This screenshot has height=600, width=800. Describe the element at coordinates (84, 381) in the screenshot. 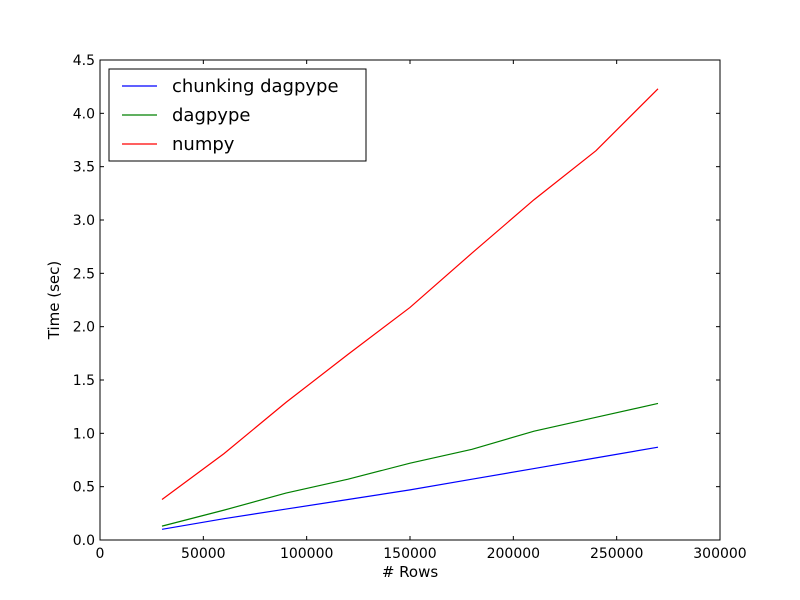

I see `y-tick-label: 1.5` at that location.